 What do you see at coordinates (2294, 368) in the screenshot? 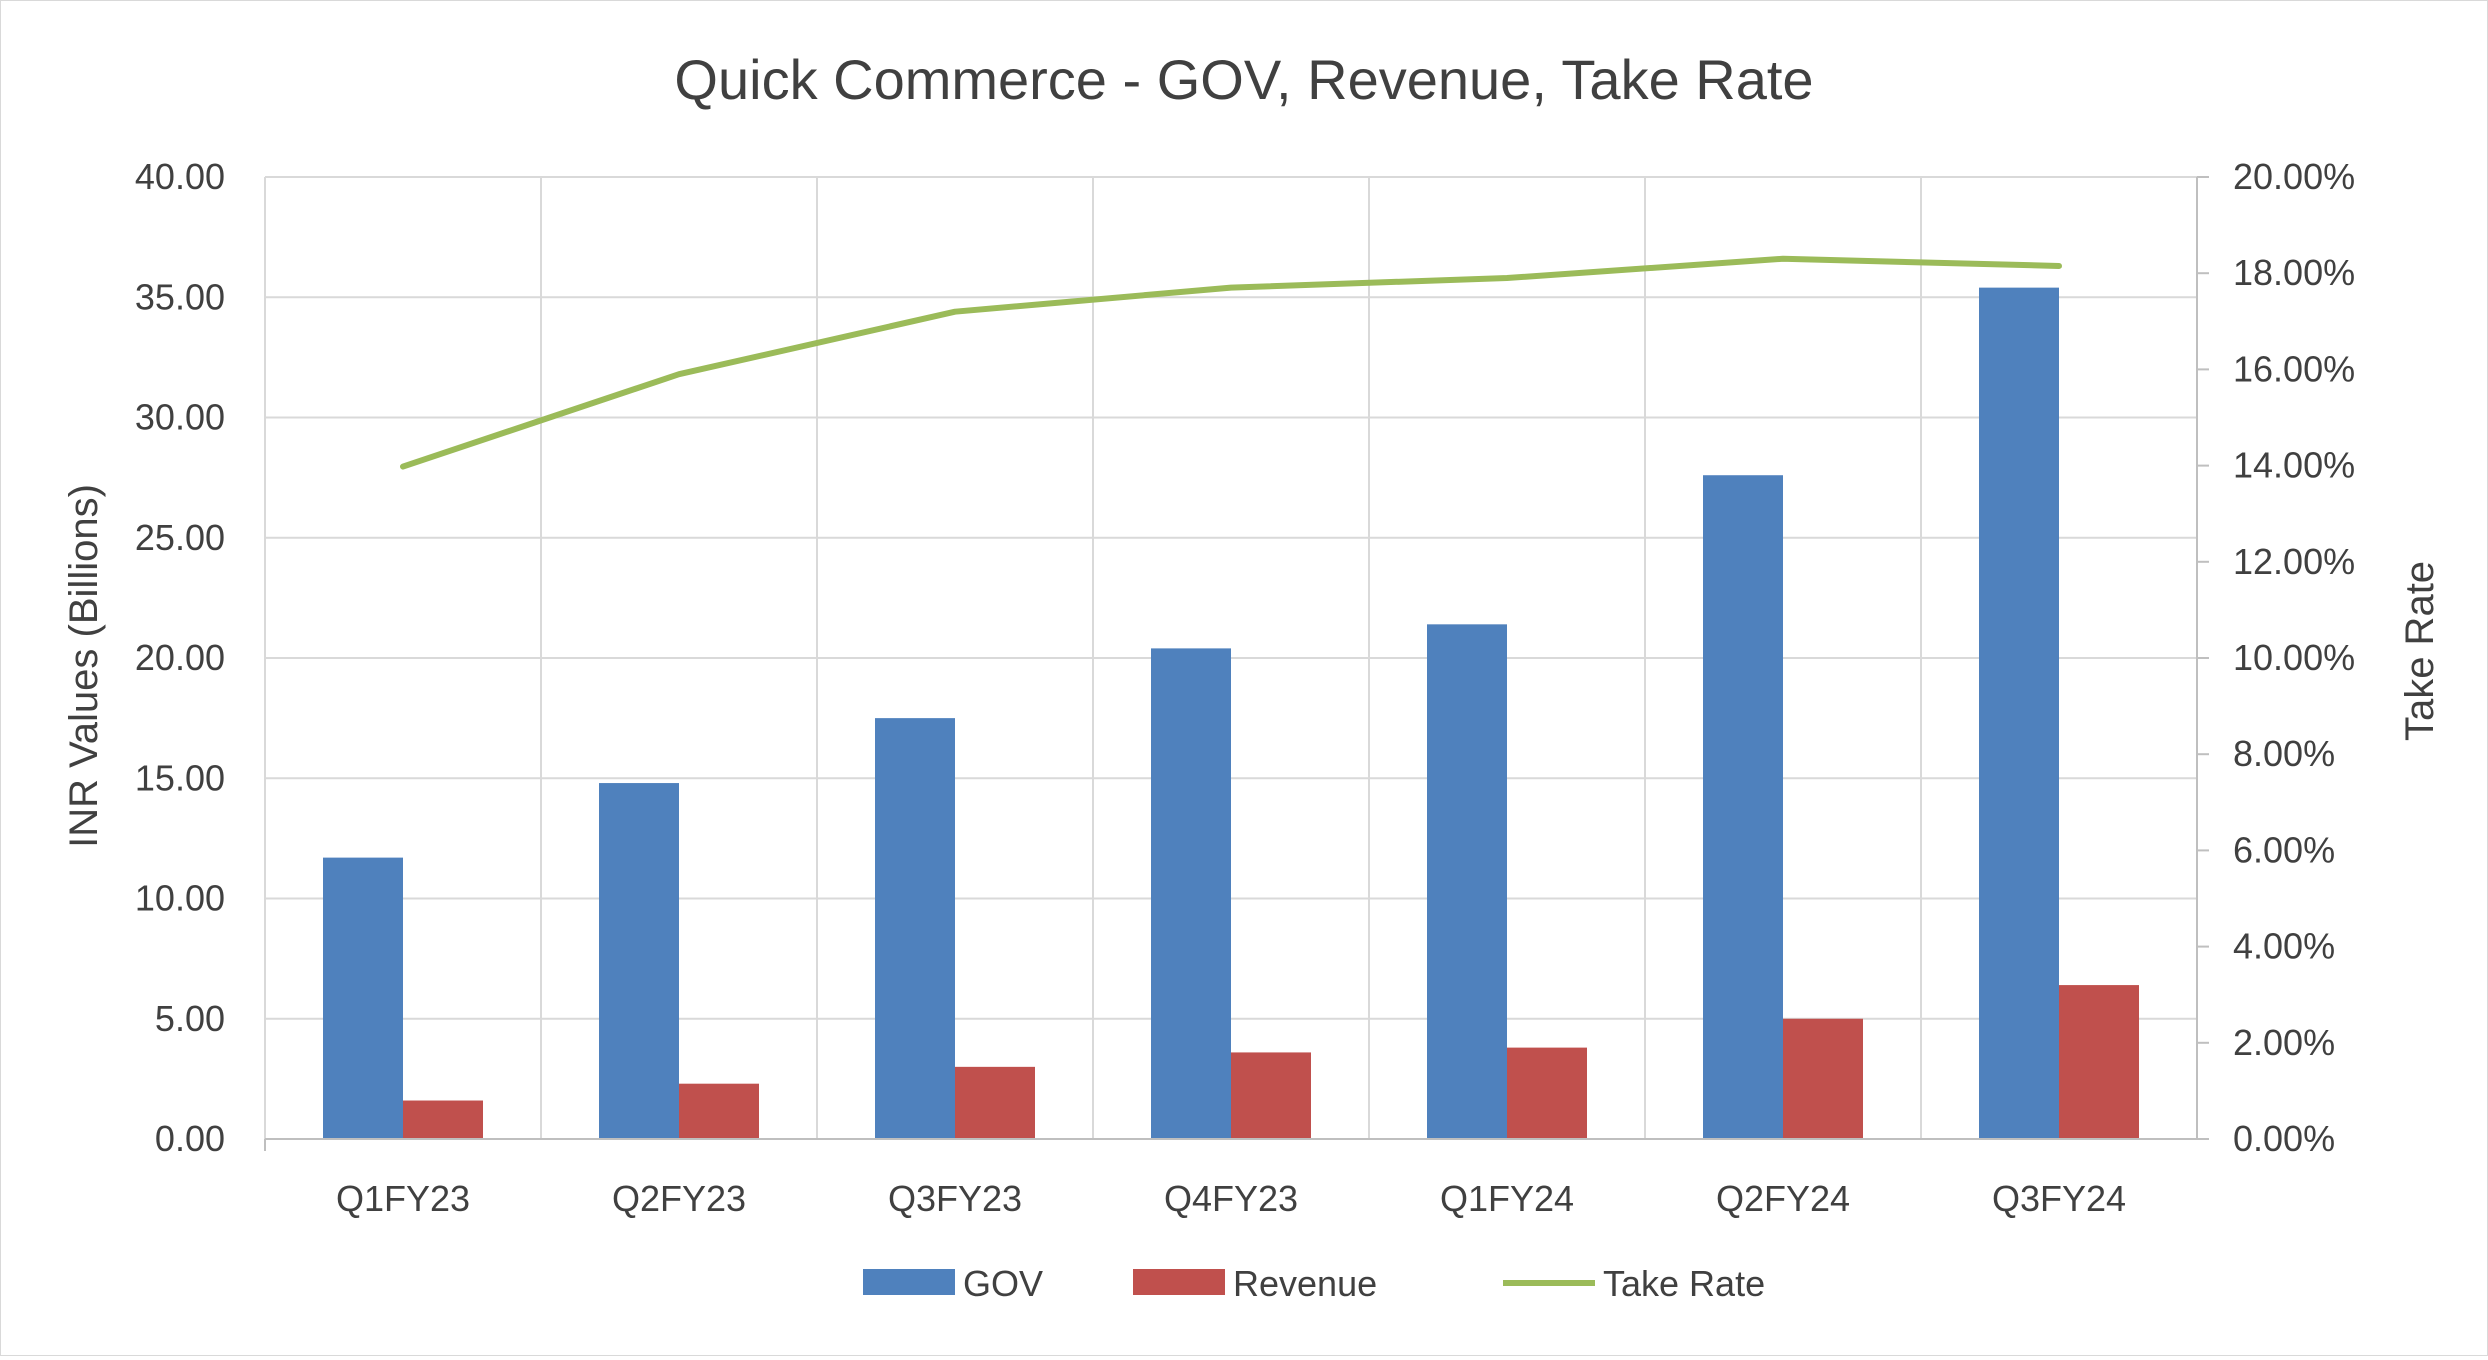
I see `right-tick-label: 16.00%` at bounding box center [2294, 368].